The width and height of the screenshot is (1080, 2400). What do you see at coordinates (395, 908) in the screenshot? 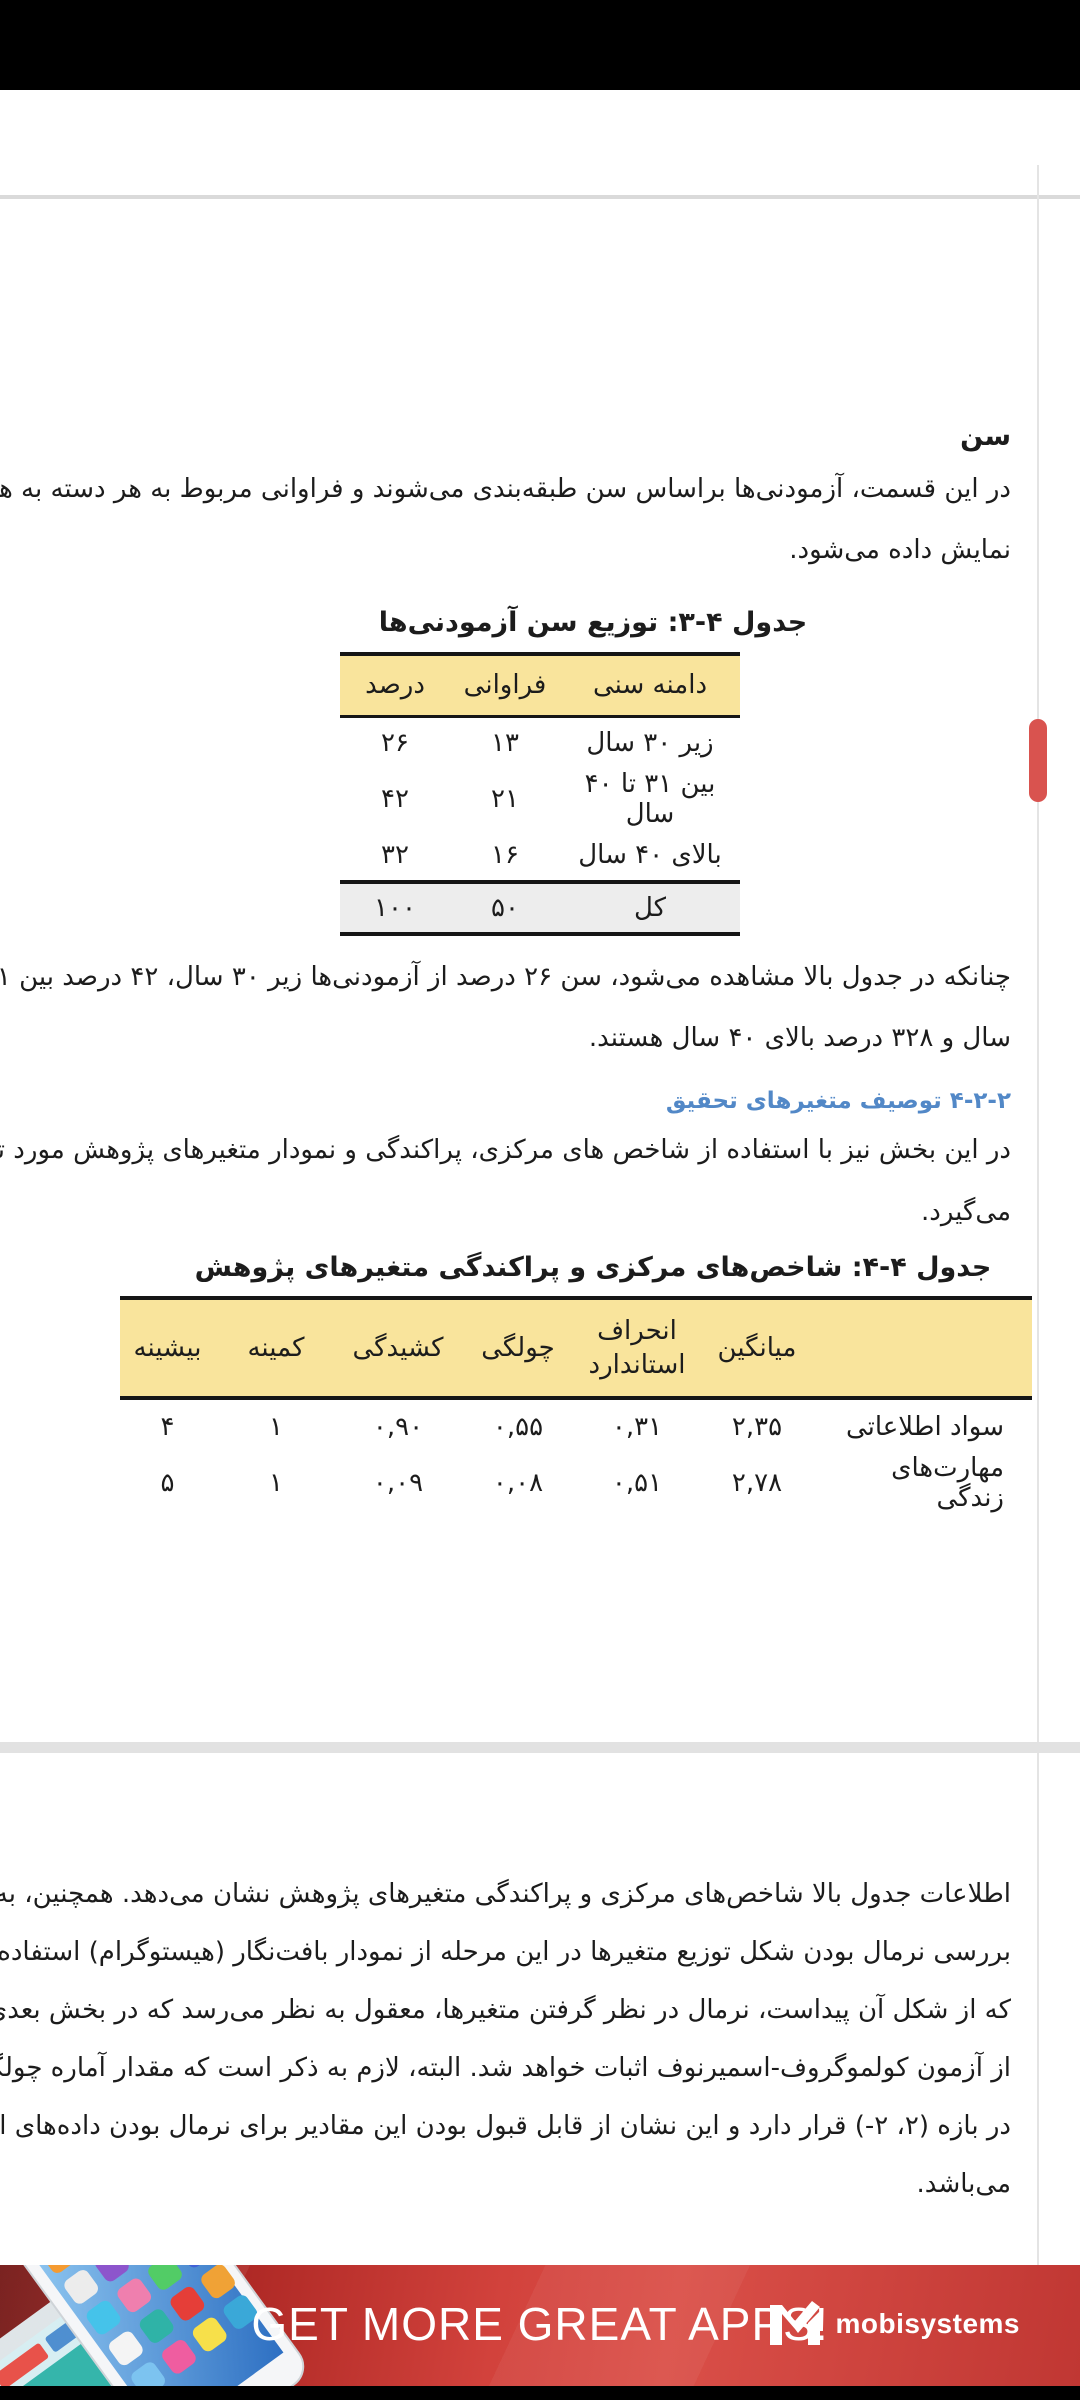
I see `cell: ۱۰۰` at bounding box center [395, 908].